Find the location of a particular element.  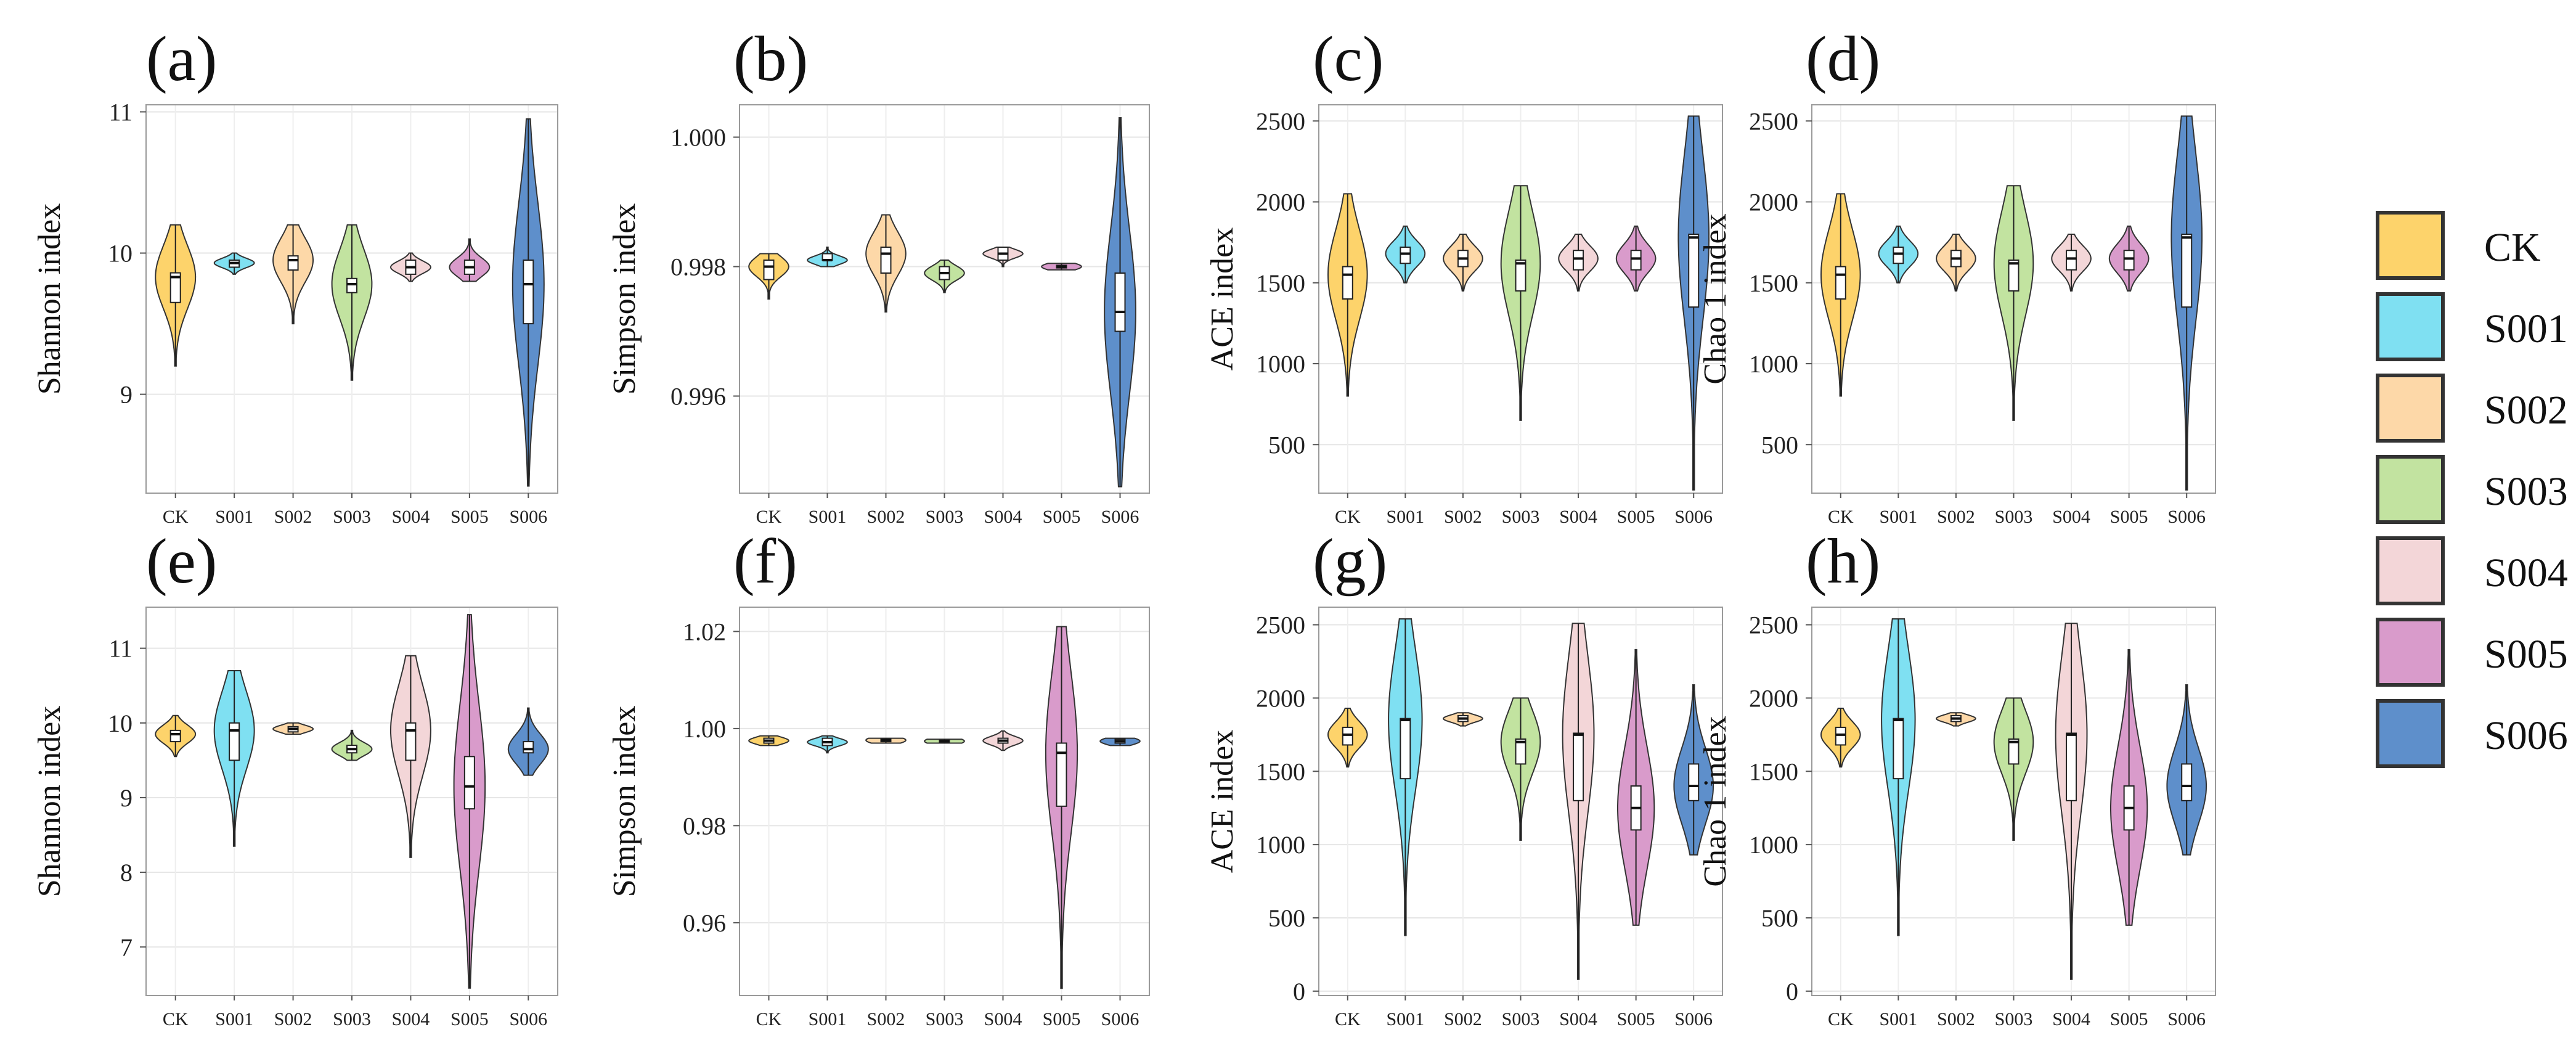

panel-label: (c) is located at coordinates (1348, 59).